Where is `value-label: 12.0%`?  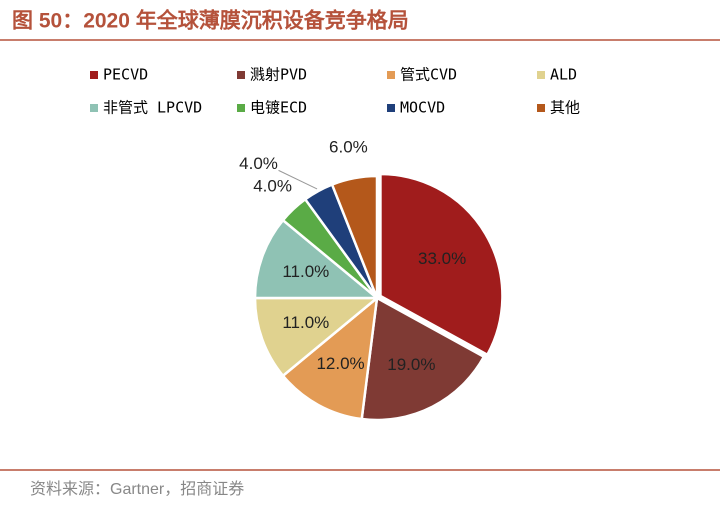
value-label: 12.0% is located at coordinates (340, 363).